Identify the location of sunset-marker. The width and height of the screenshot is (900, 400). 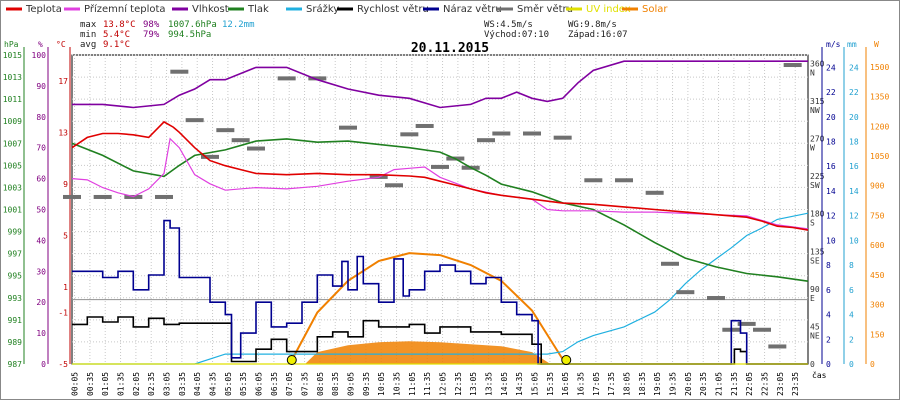
(566, 360).